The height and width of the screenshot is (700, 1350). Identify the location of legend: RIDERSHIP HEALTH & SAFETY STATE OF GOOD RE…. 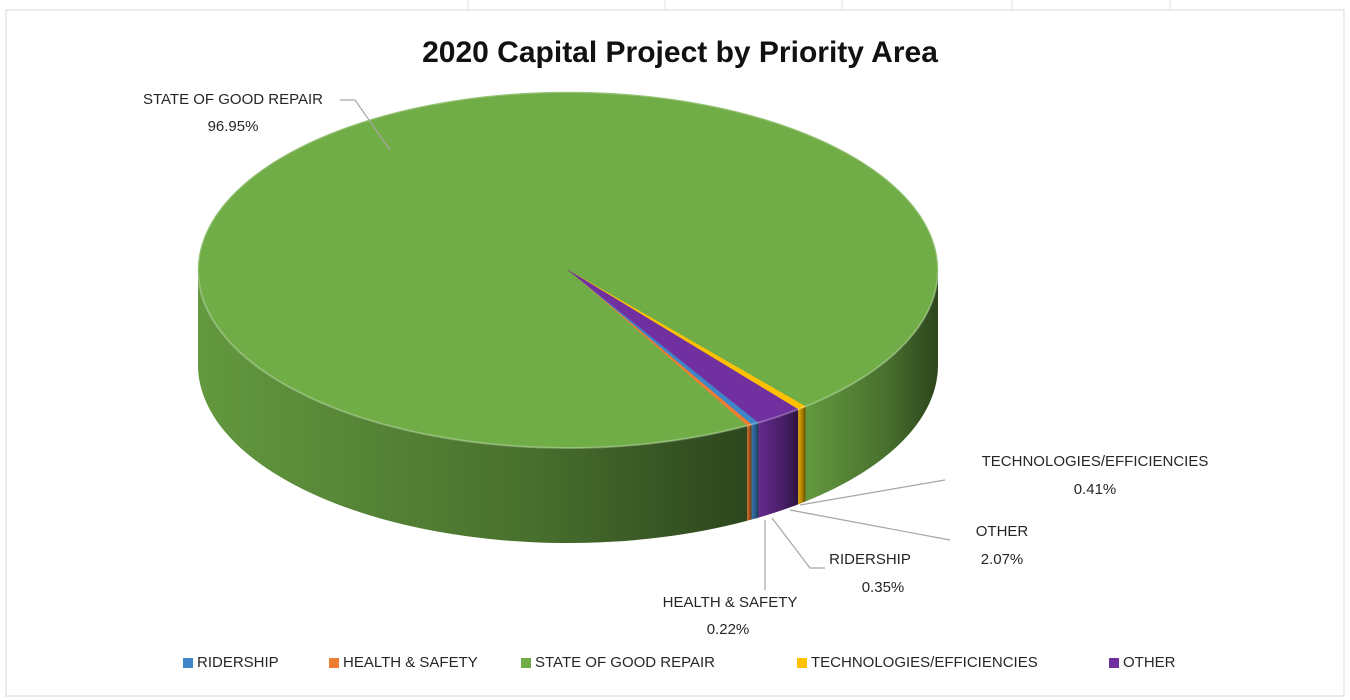
(679, 662).